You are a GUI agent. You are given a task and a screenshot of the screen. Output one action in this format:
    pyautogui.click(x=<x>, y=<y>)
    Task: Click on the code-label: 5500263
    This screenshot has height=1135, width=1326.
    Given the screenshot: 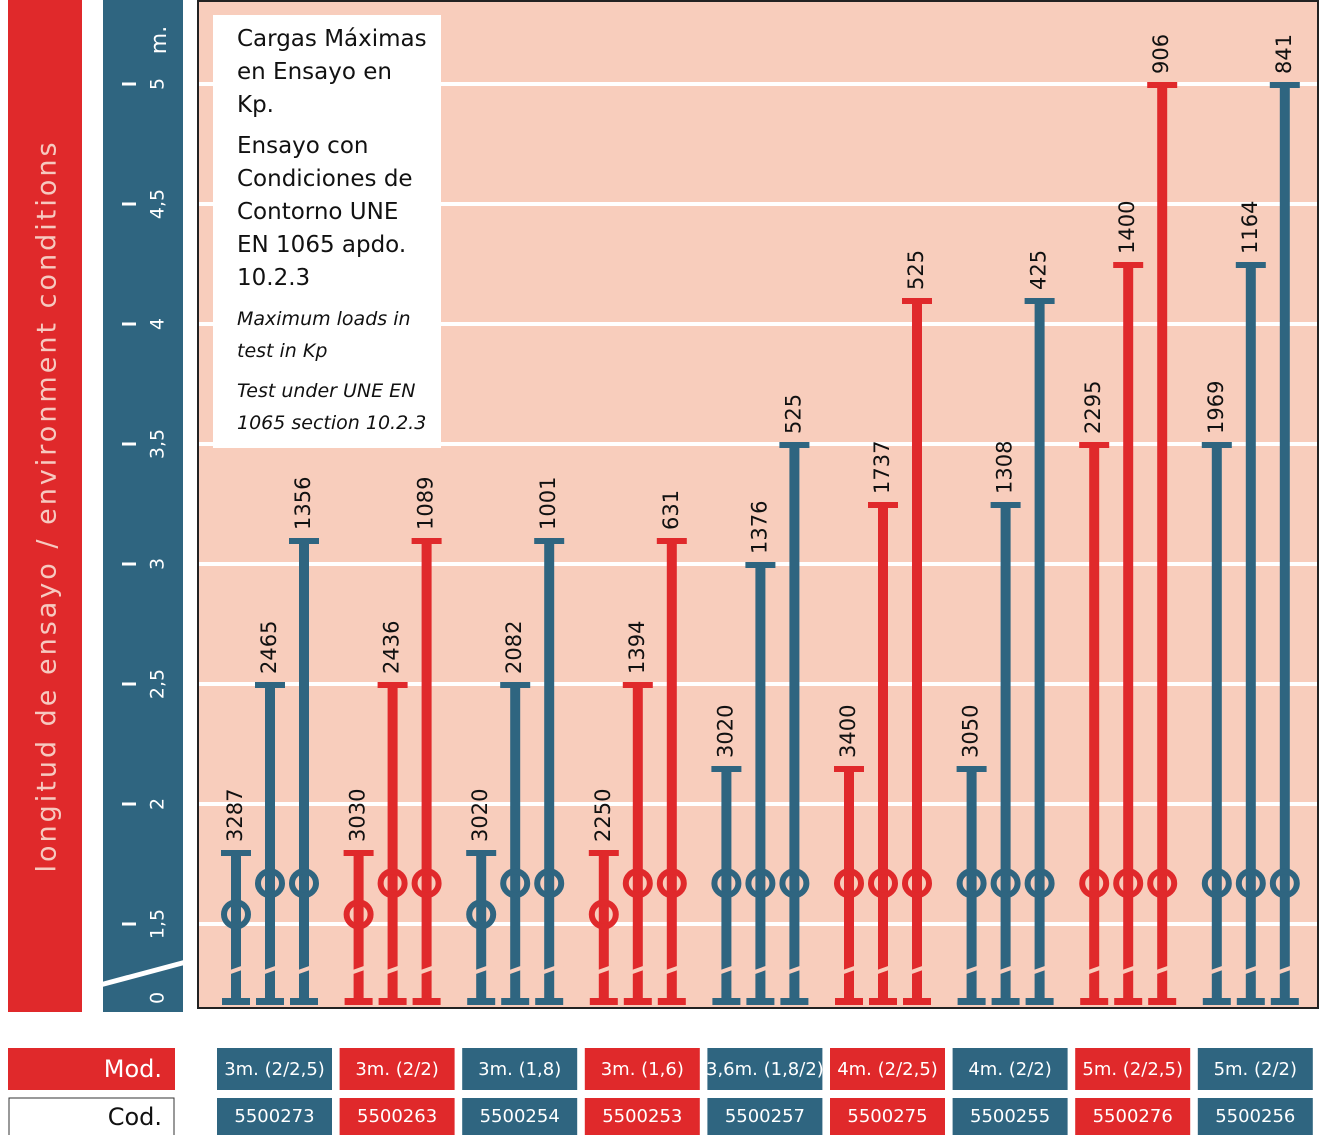 What is the action you would take?
    pyautogui.click(x=397, y=1116)
    